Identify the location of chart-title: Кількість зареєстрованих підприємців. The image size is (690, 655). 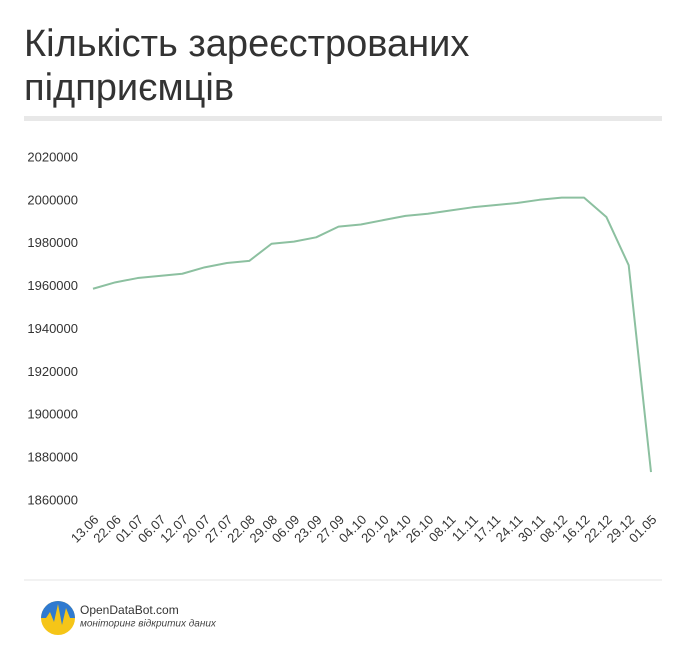
(247, 66).